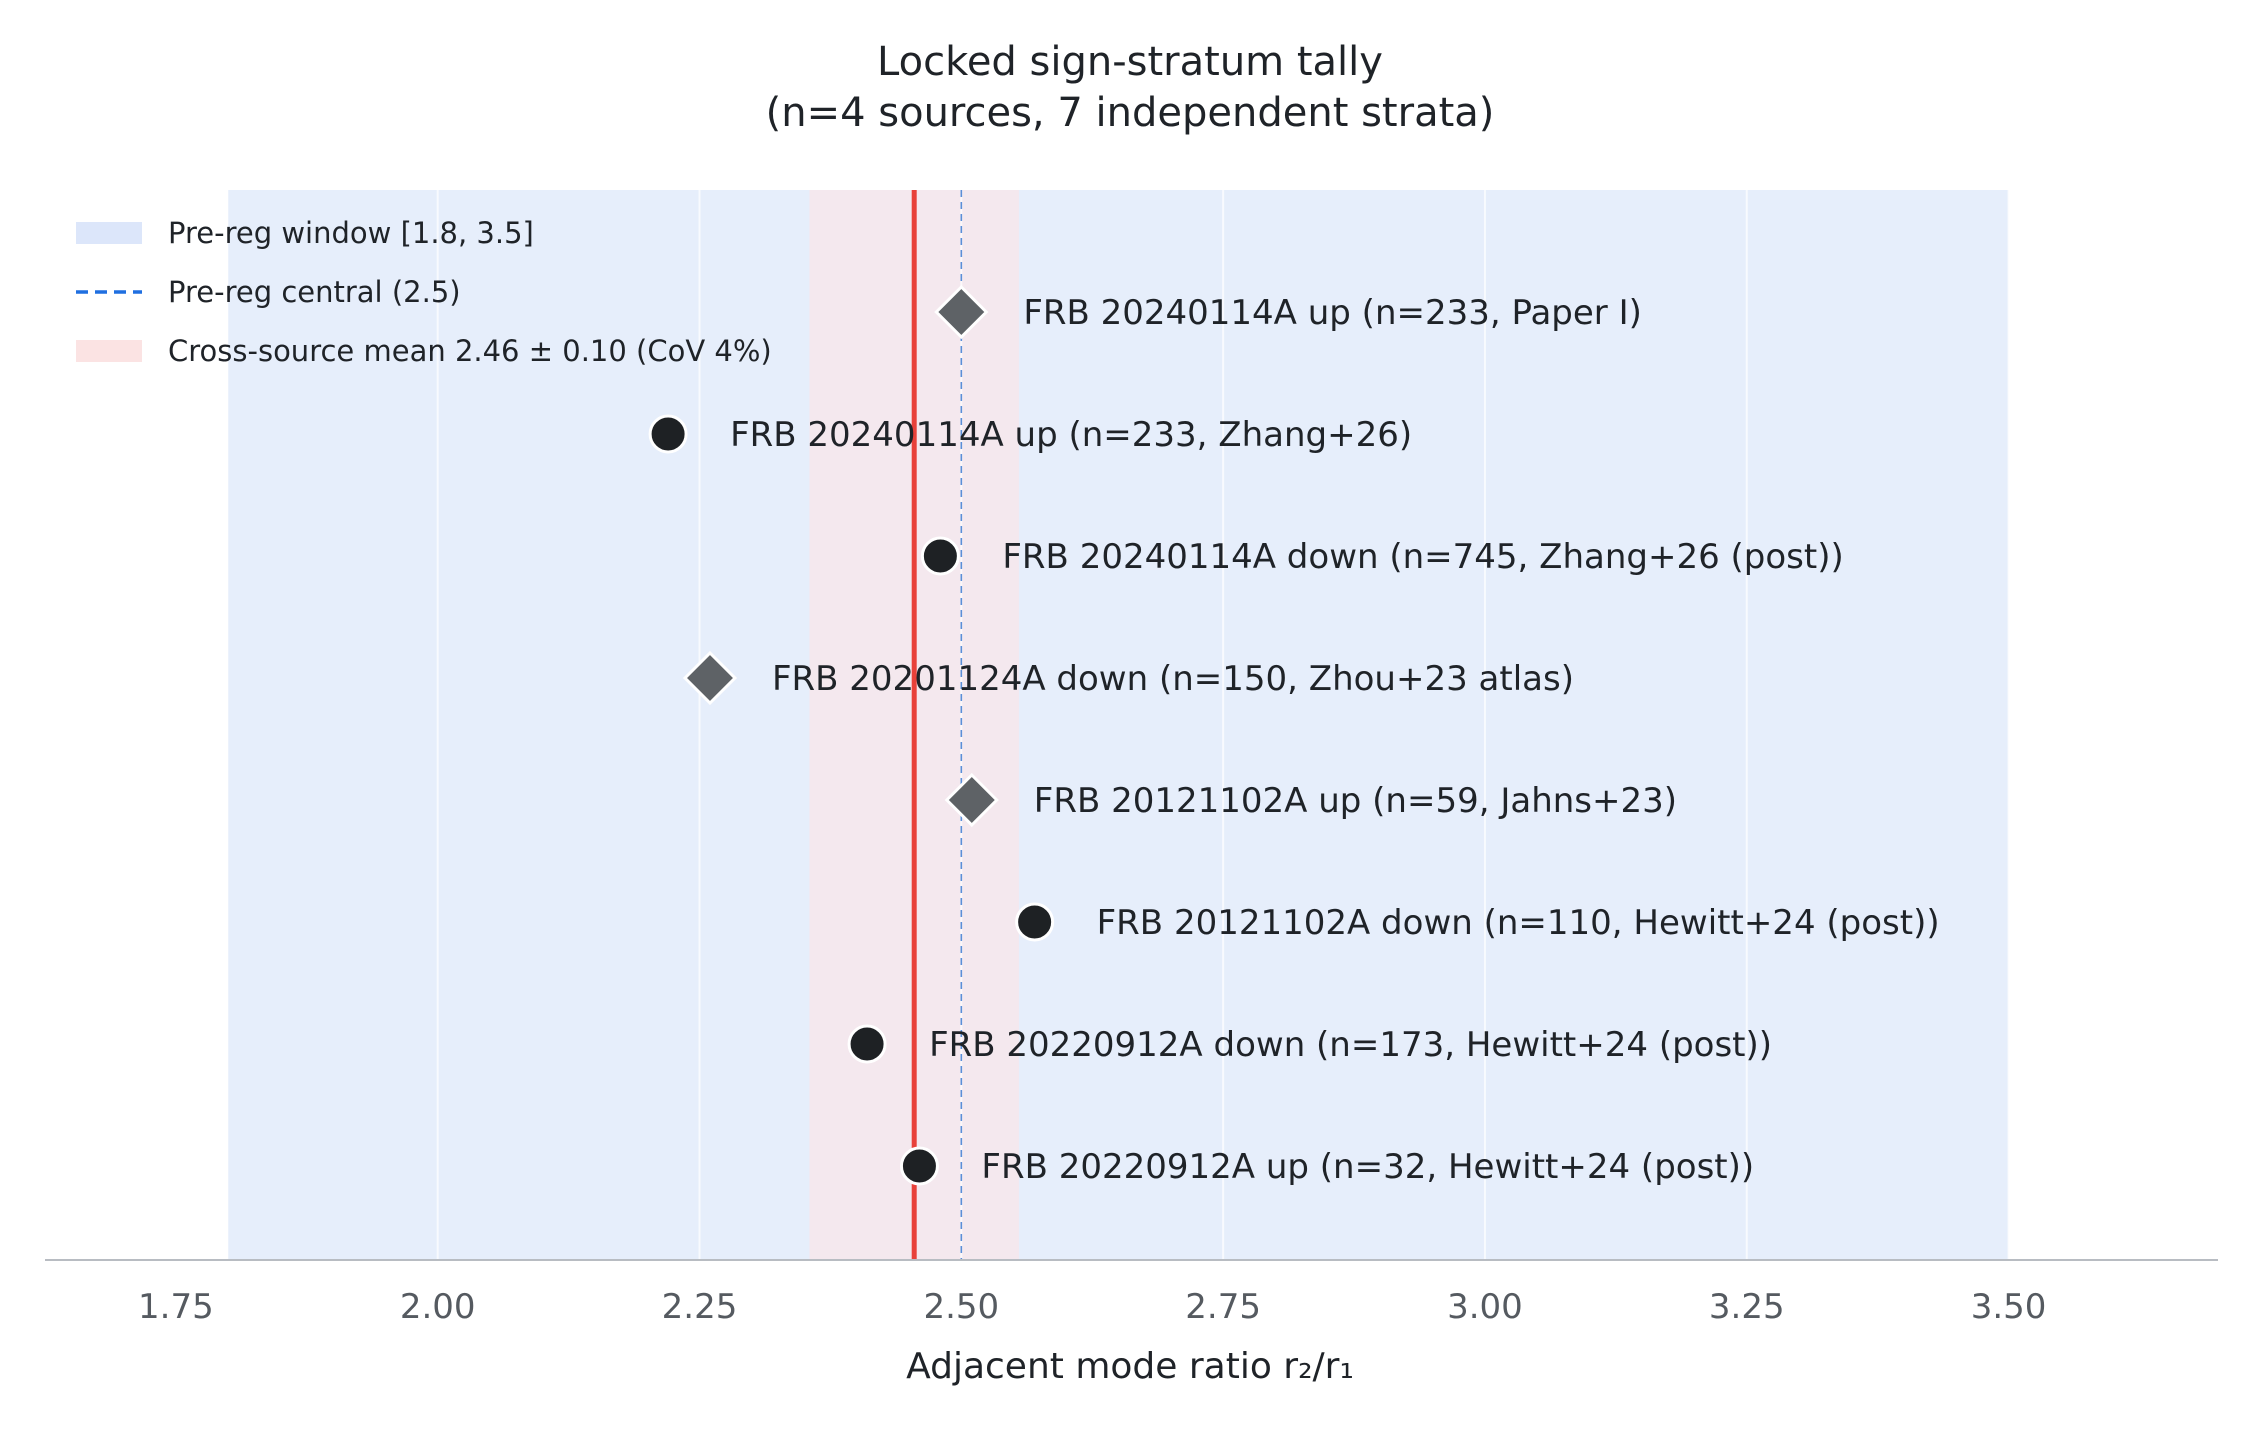 This screenshot has height=1440, width=2250. I want to click on x-tick-label-2: 2.25, so click(700, 1307).